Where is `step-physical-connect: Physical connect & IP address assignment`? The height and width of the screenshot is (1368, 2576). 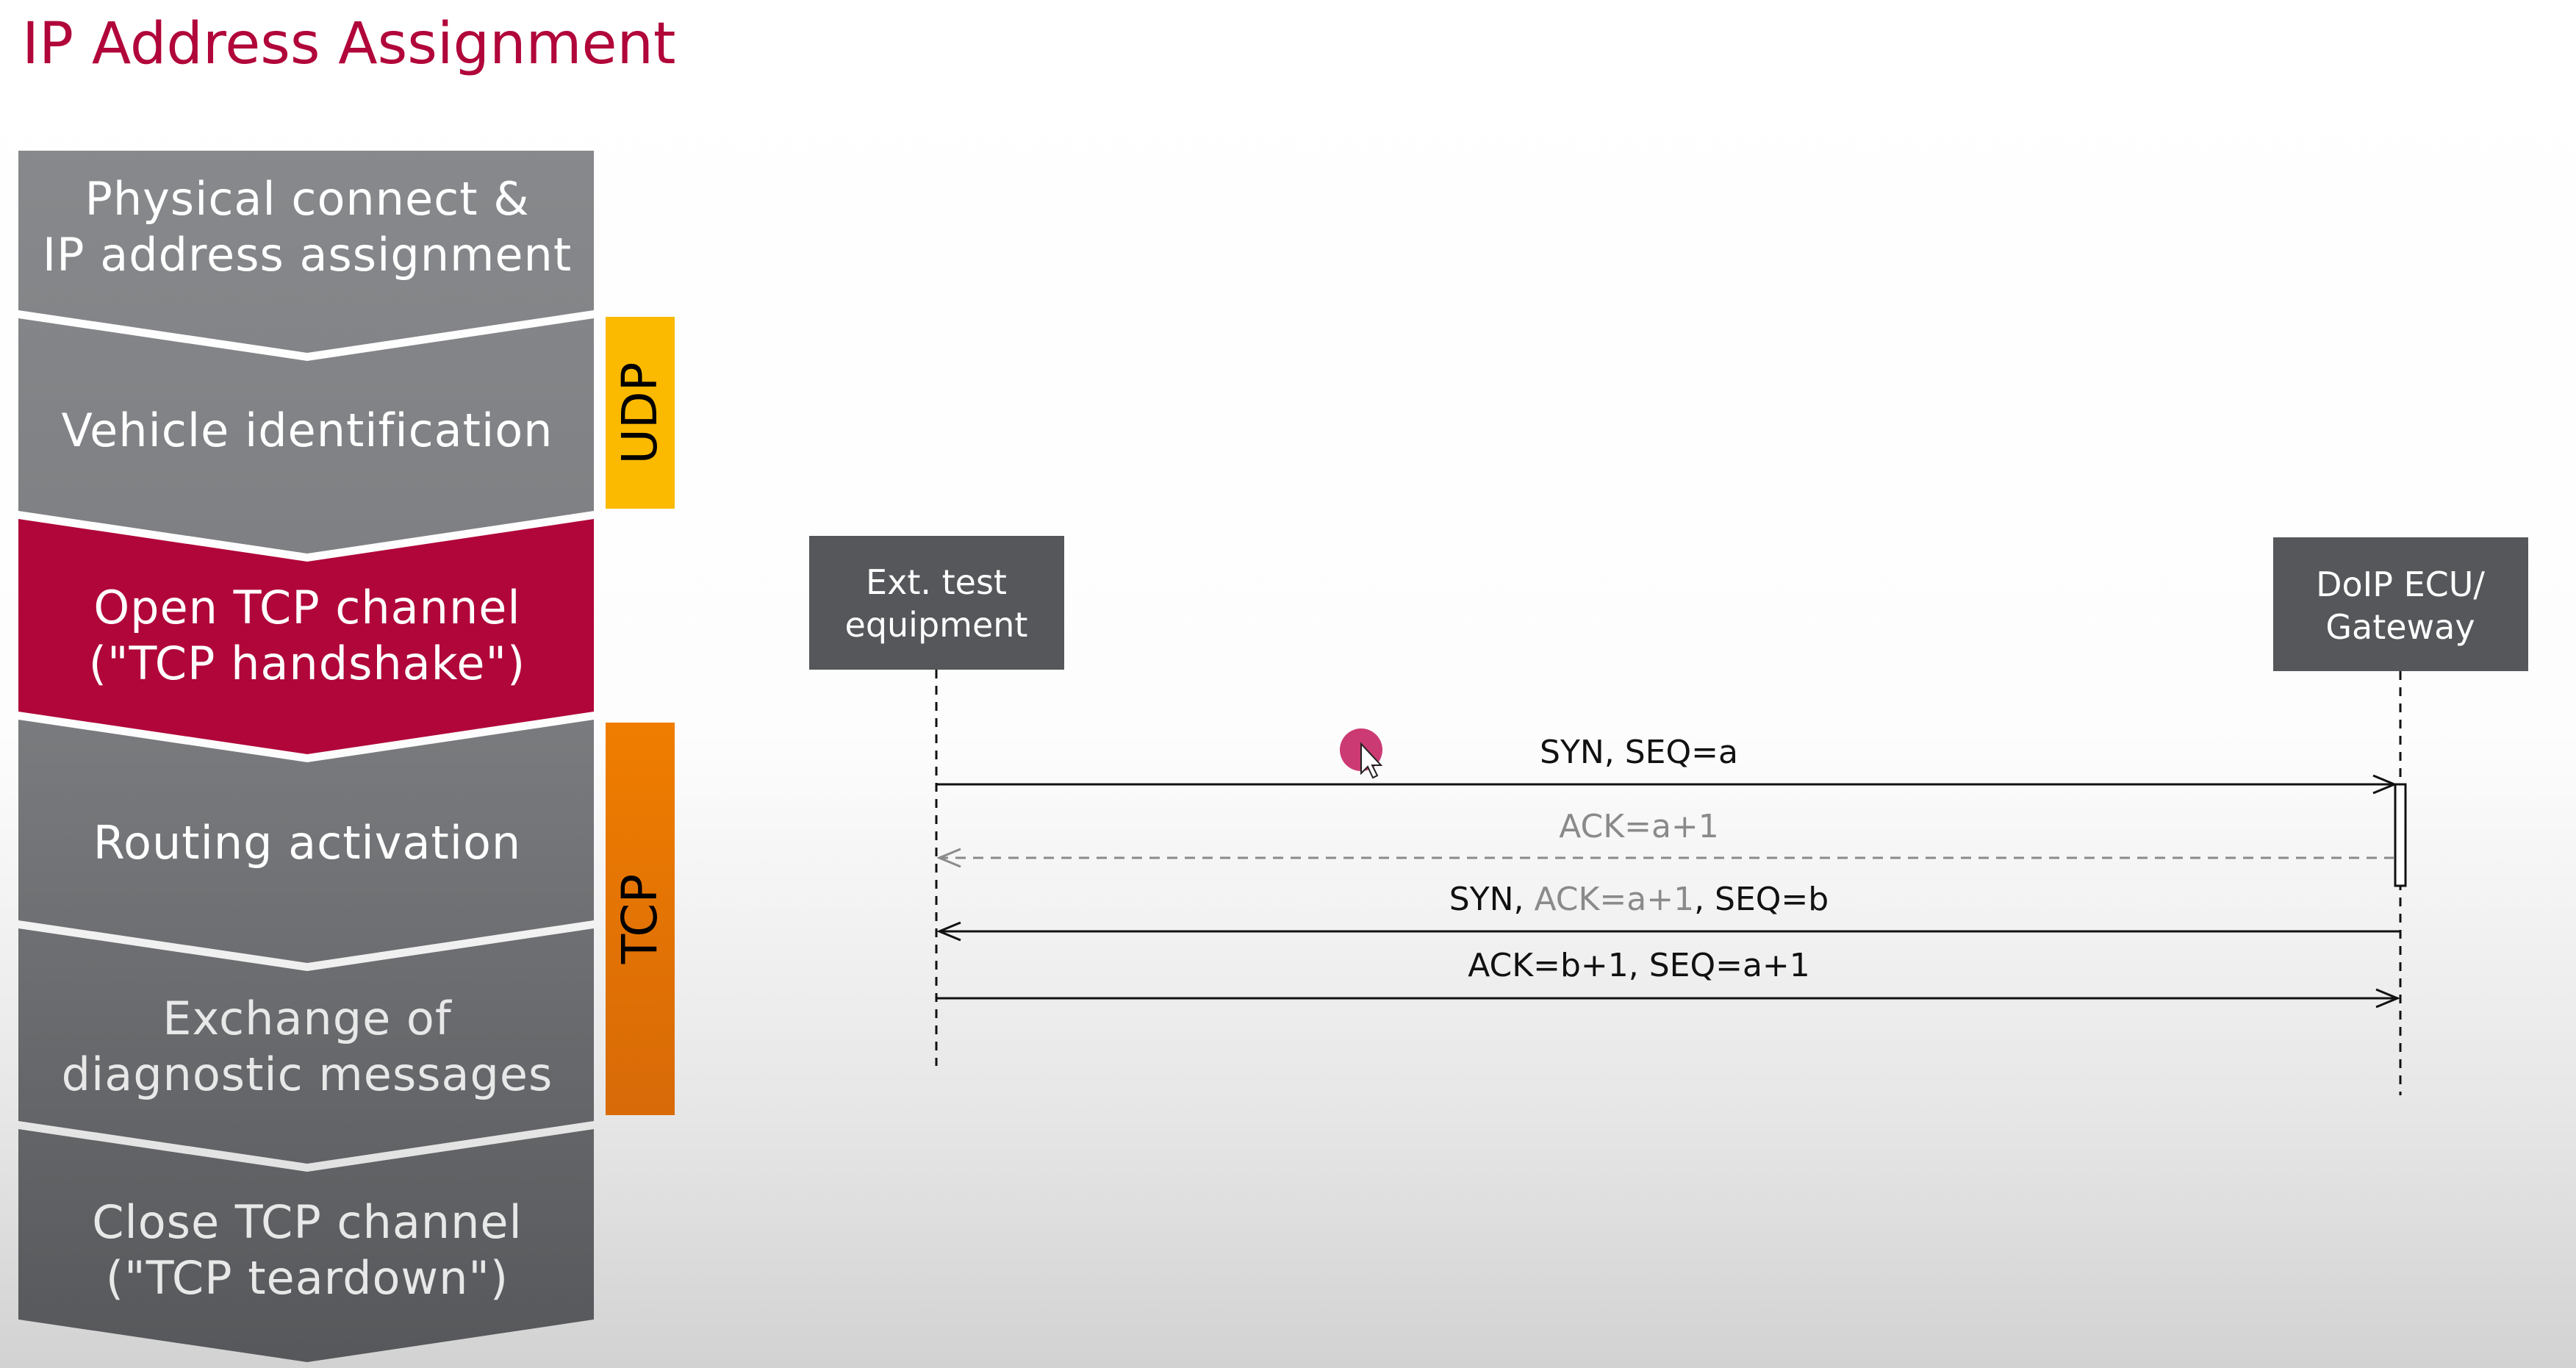 step-physical-connect: Physical connect & IP address assignment is located at coordinates (306, 252).